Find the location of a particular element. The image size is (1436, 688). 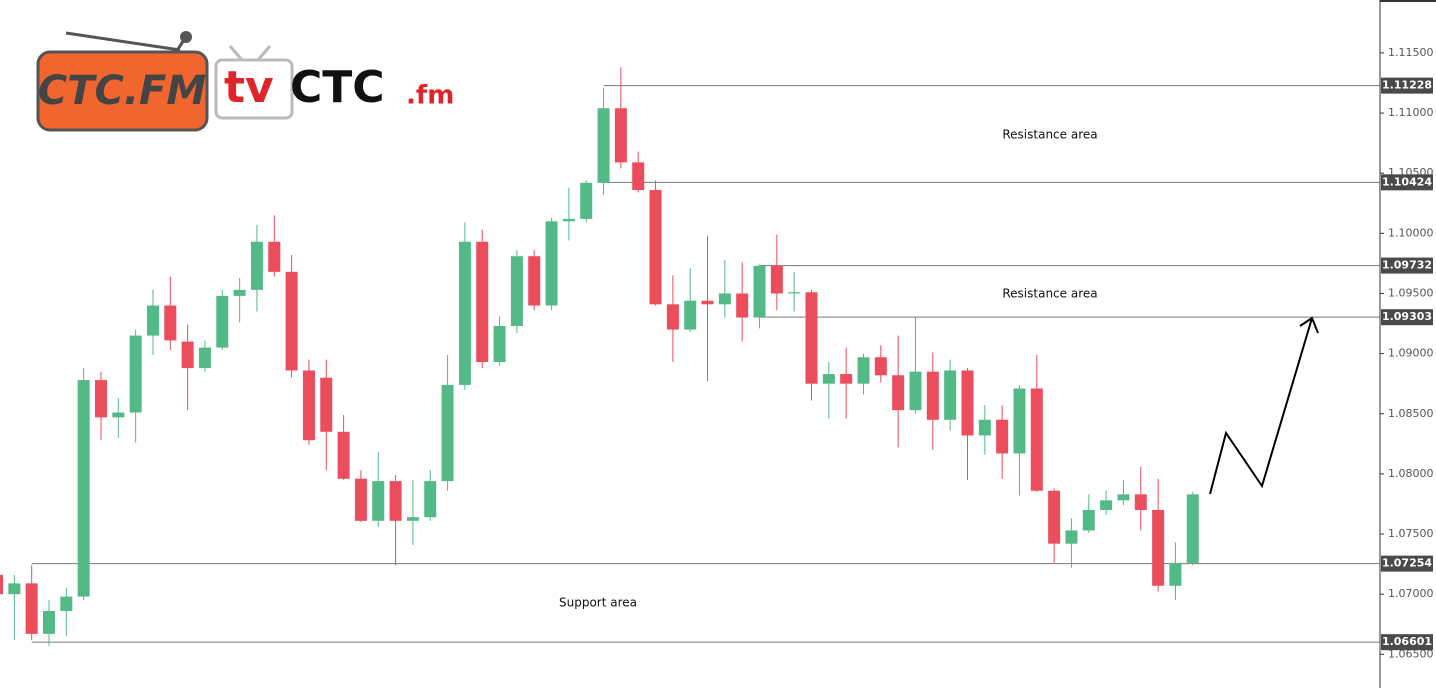

level-label: 1.09732 is located at coordinates (1407, 265).